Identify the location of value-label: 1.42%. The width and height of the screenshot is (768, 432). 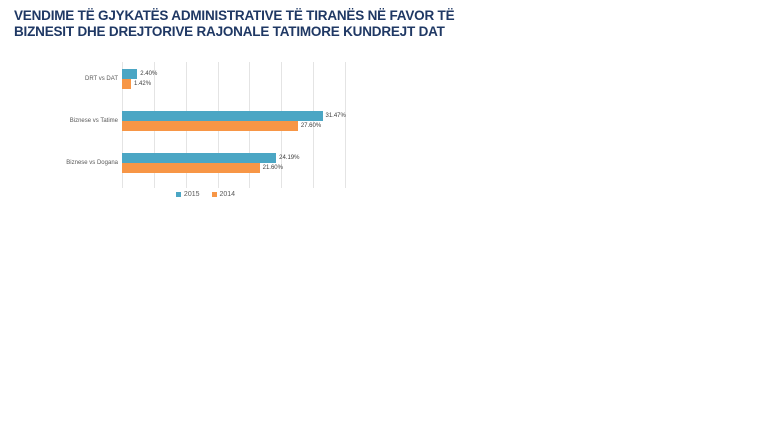
(143, 84).